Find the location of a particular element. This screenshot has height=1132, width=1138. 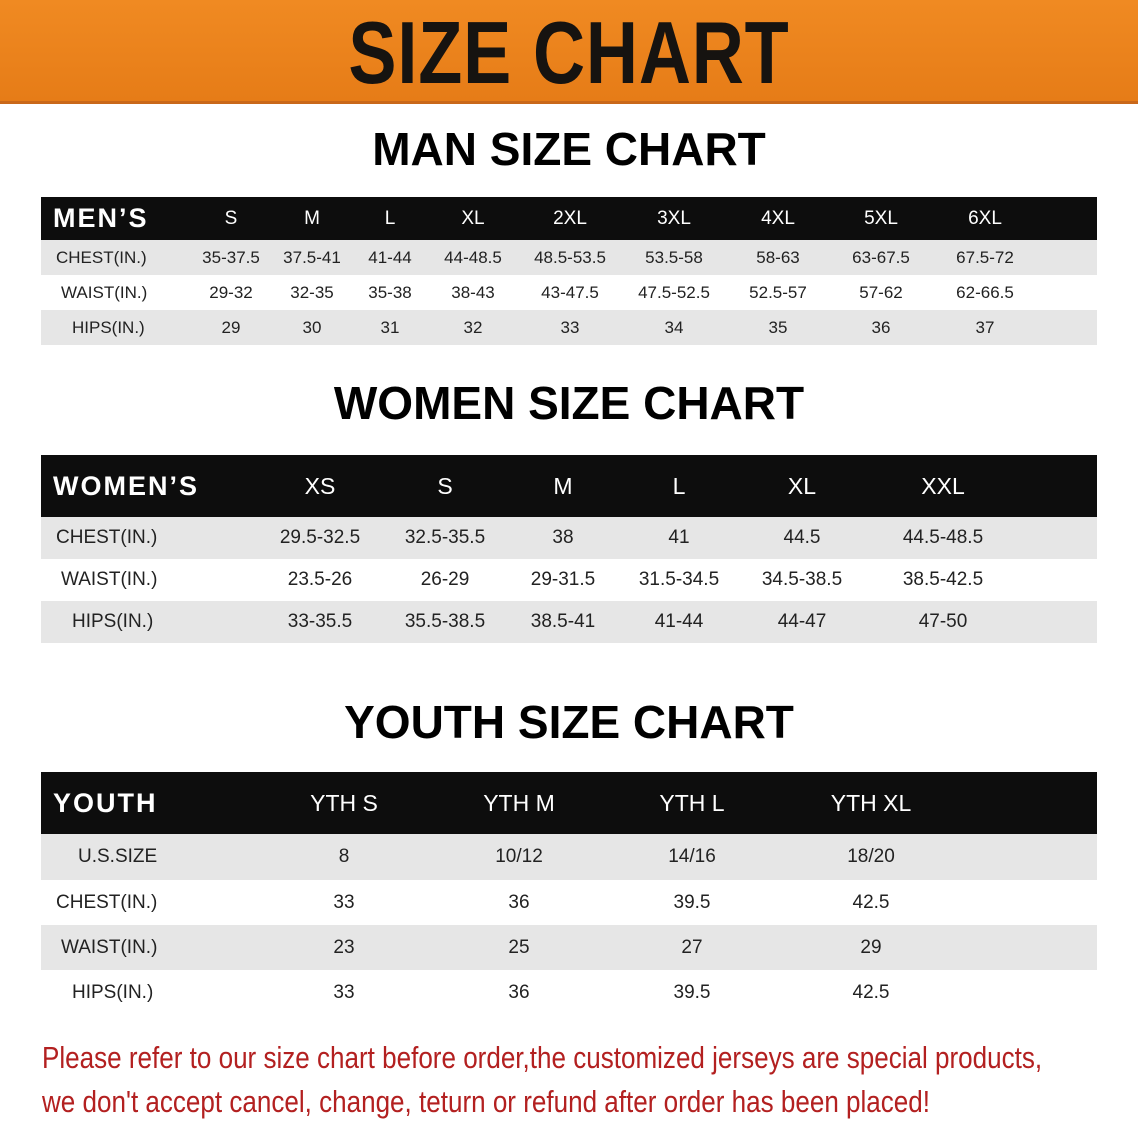

table-cell: 47.5-52.5 is located at coordinates (674, 292).